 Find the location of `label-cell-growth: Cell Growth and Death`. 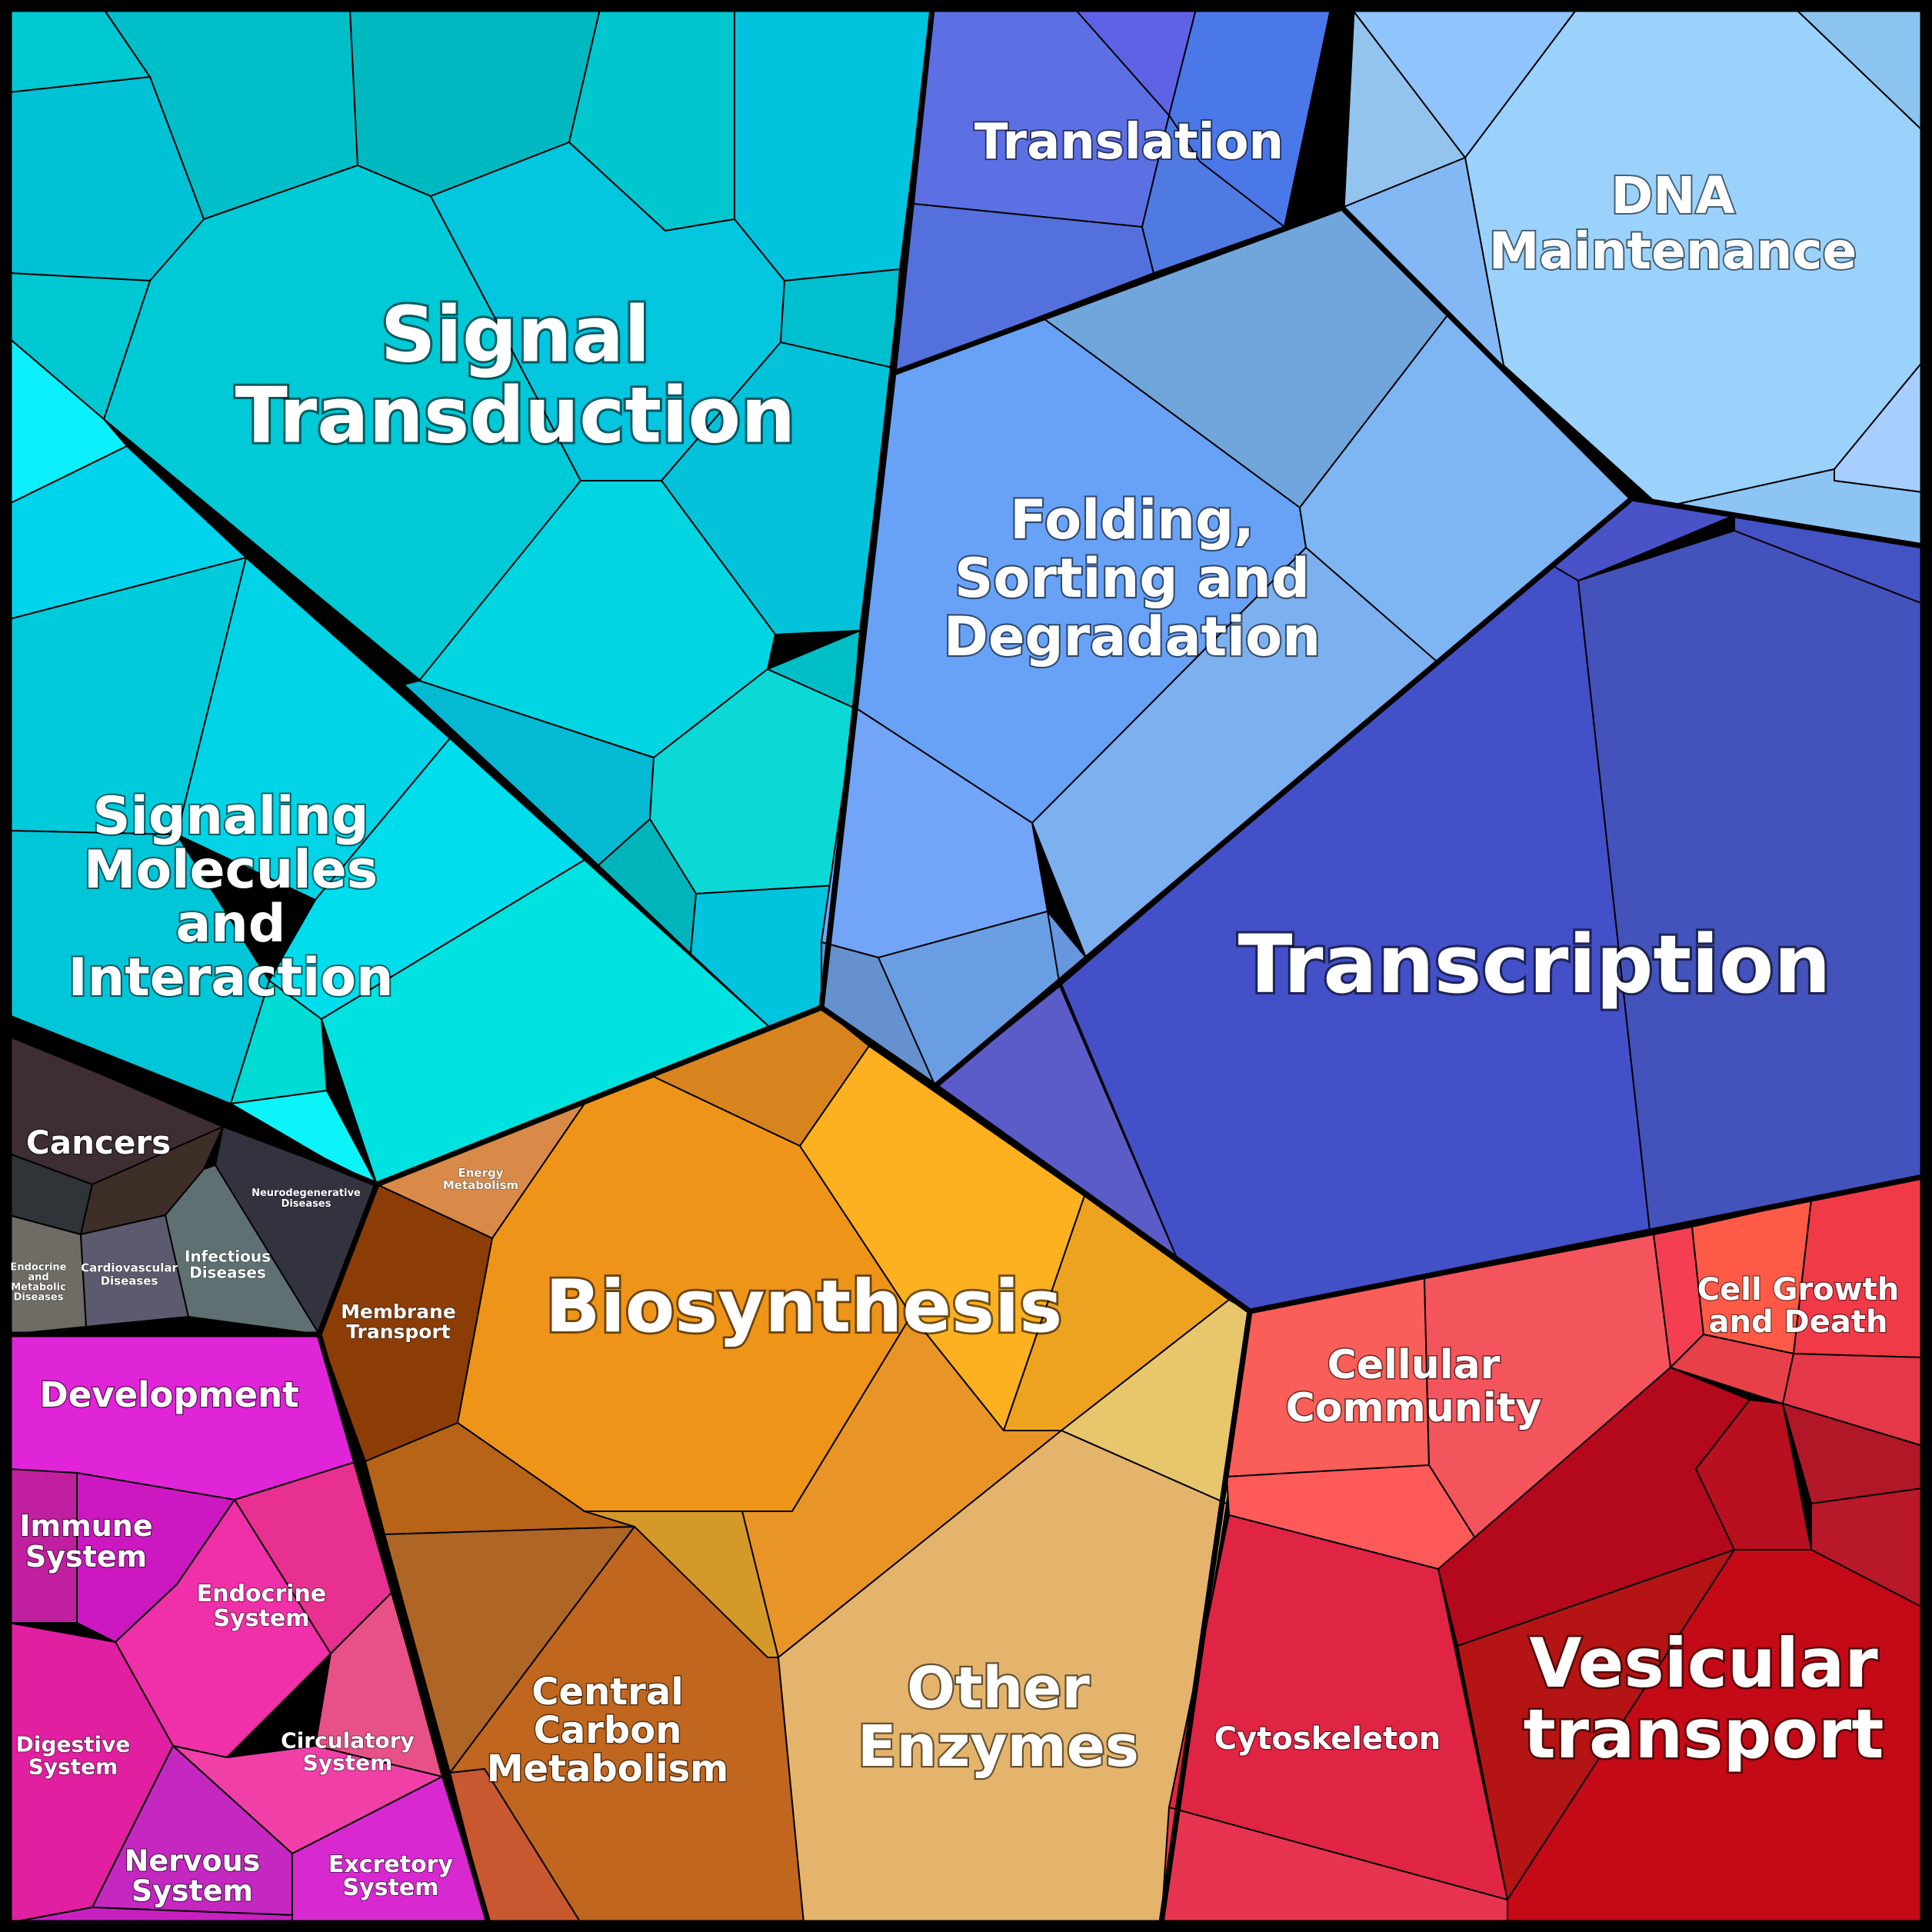

label-cell-growth: Cell Growth and Death is located at coordinates (1798, 1306).